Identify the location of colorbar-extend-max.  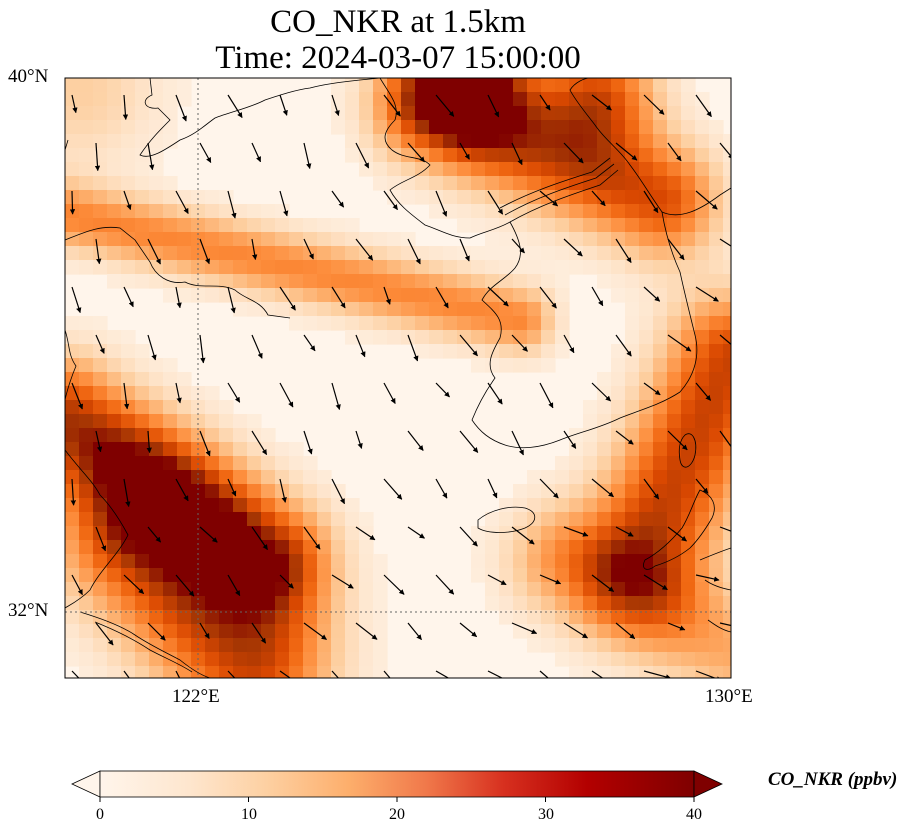
(708, 784).